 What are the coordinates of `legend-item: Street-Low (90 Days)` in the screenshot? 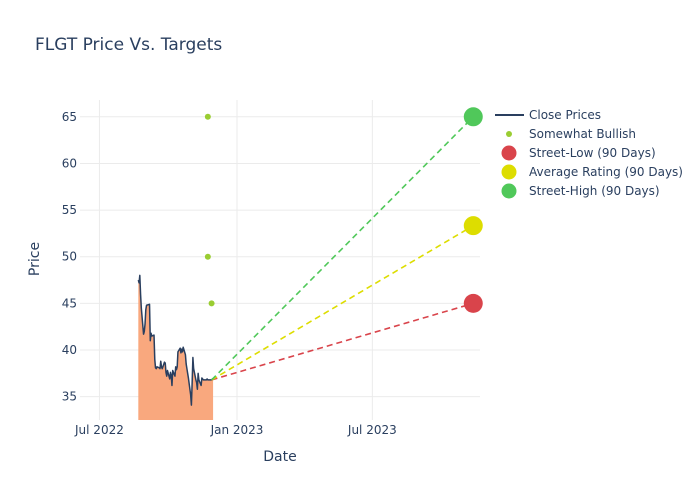 It's located at (578, 153).